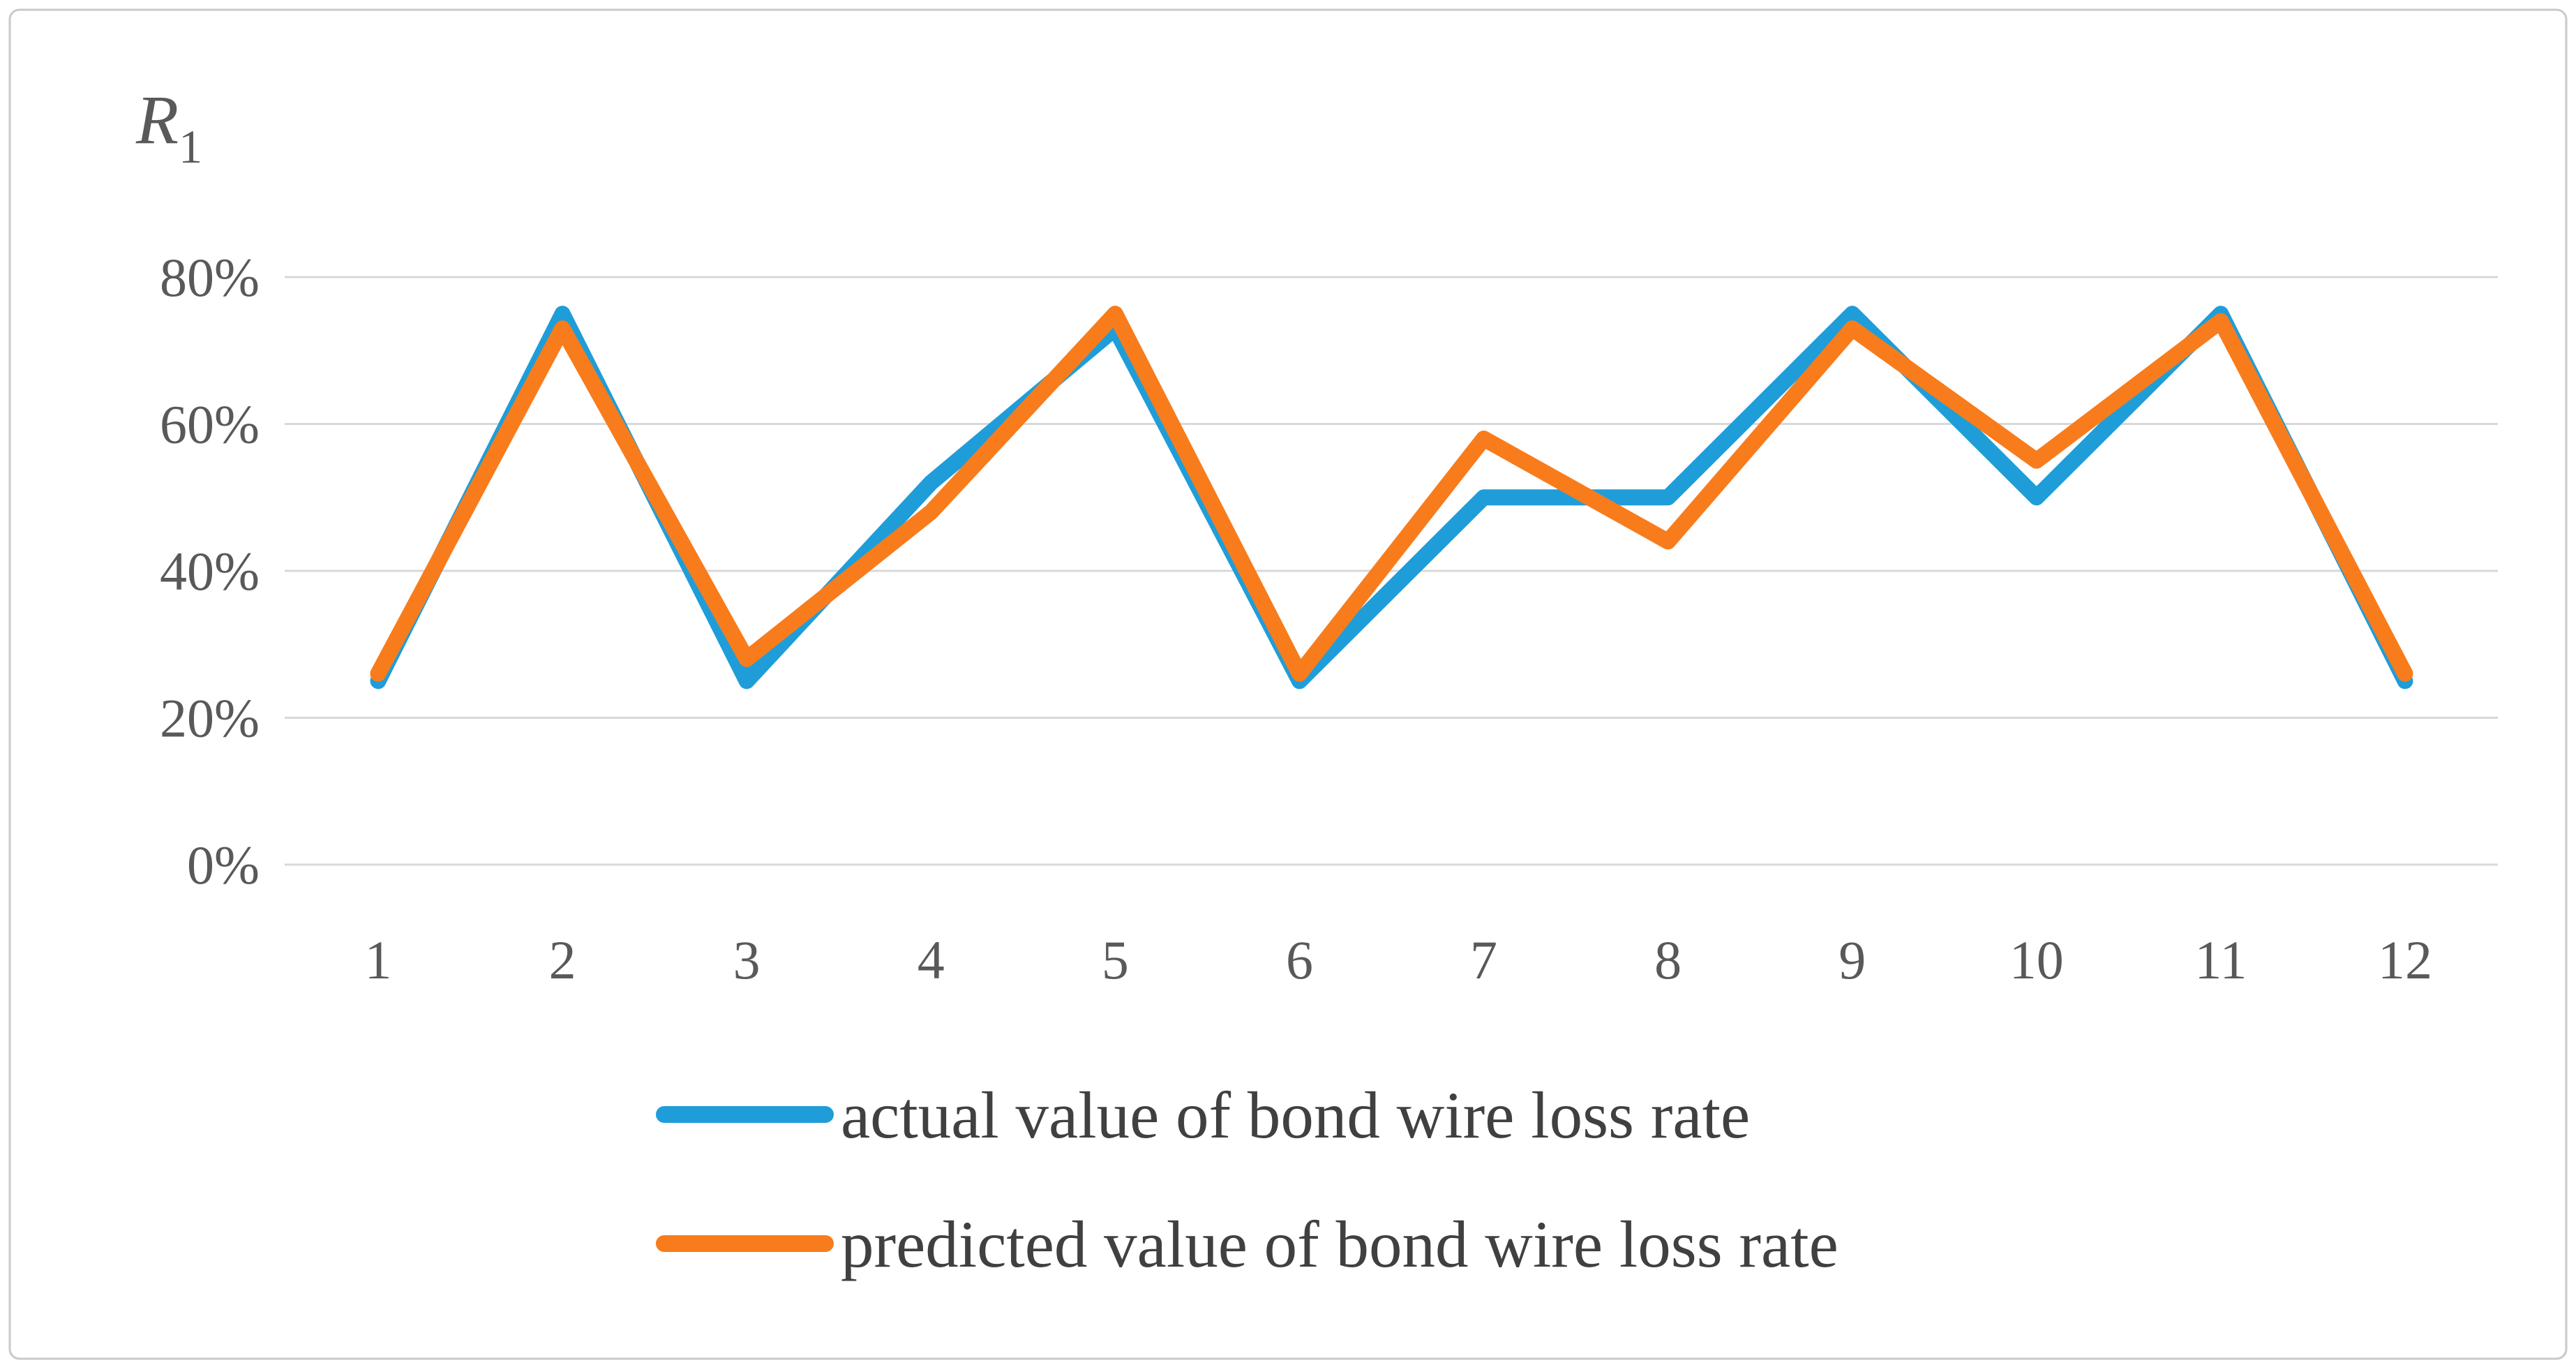 This screenshot has height=1372, width=2576. I want to click on x-tick-label: 7, so click(1483, 960).